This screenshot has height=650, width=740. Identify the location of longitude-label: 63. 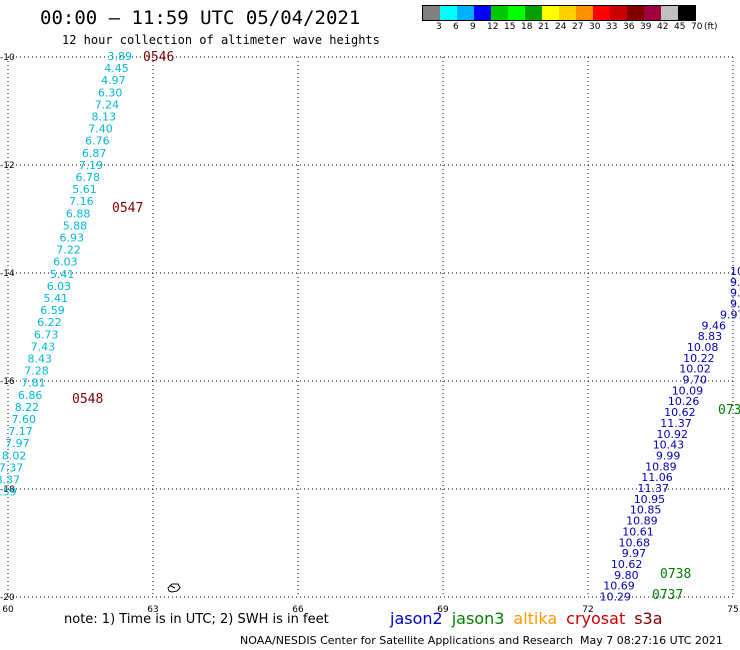
(152, 610).